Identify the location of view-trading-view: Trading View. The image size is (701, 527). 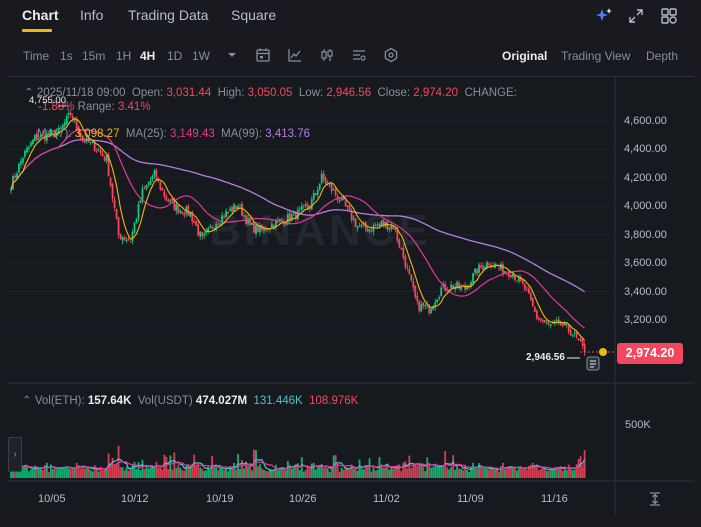
(596, 56).